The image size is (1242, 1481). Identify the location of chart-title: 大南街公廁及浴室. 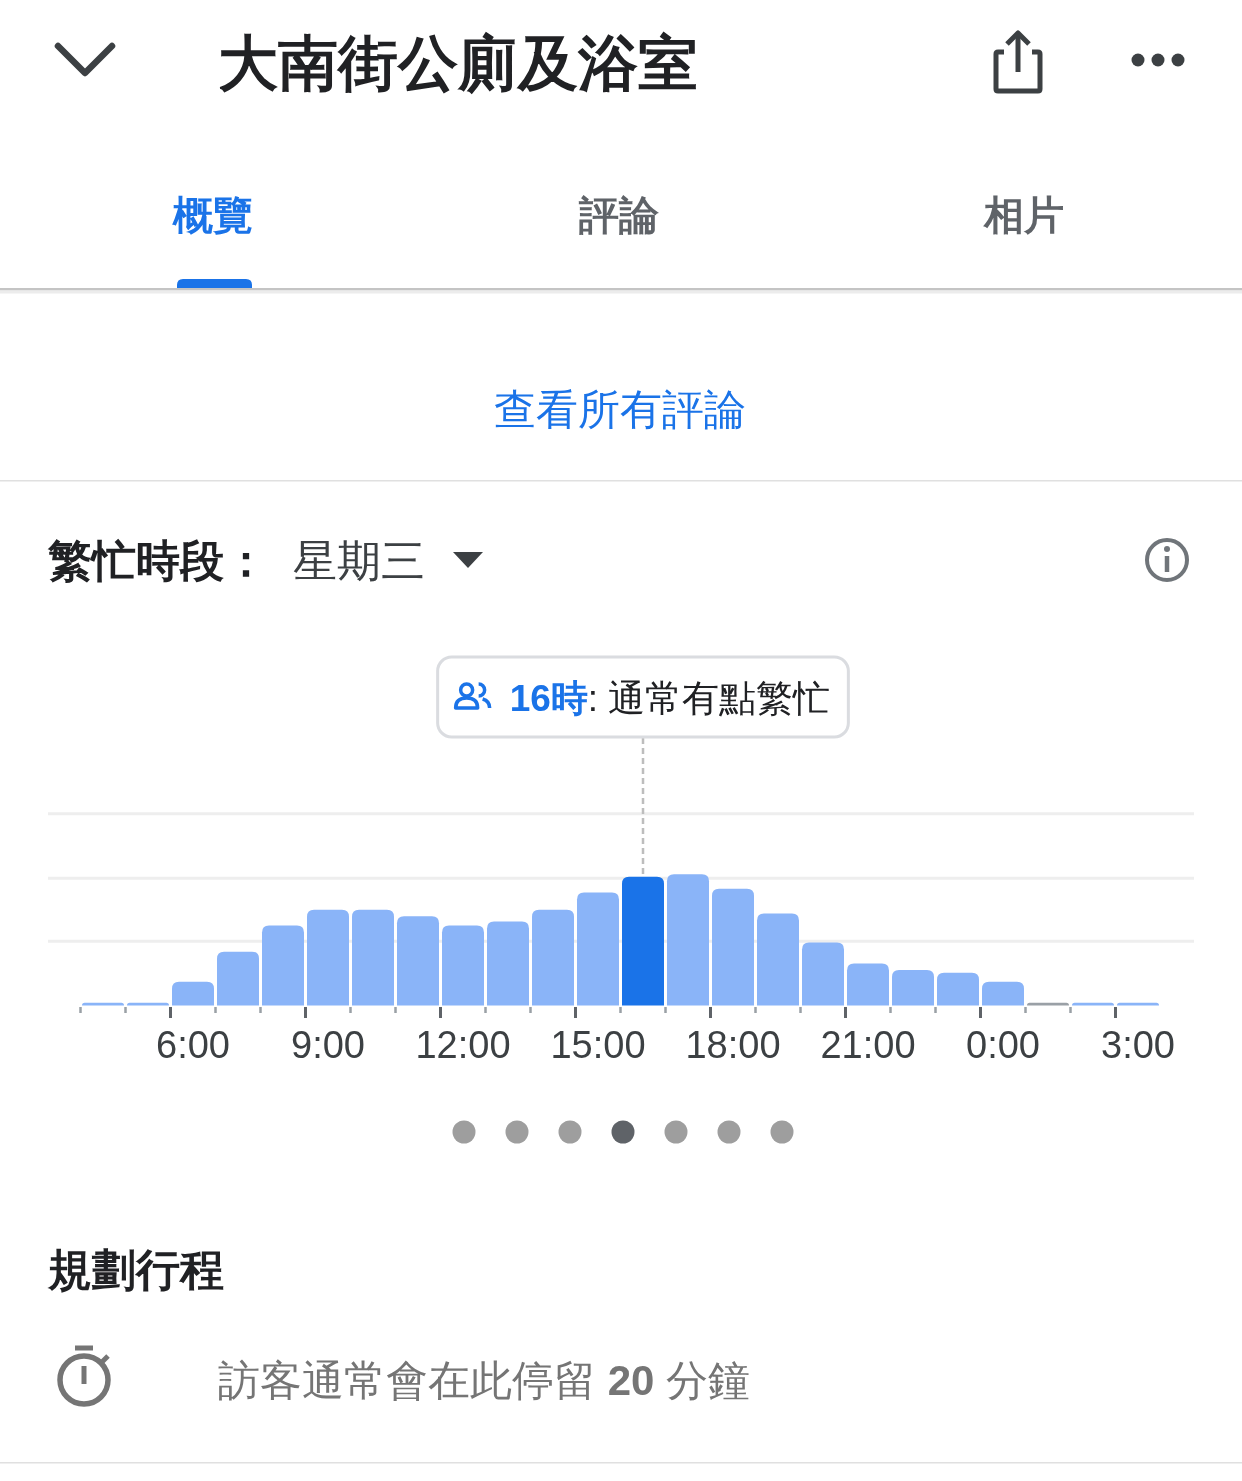
(458, 63).